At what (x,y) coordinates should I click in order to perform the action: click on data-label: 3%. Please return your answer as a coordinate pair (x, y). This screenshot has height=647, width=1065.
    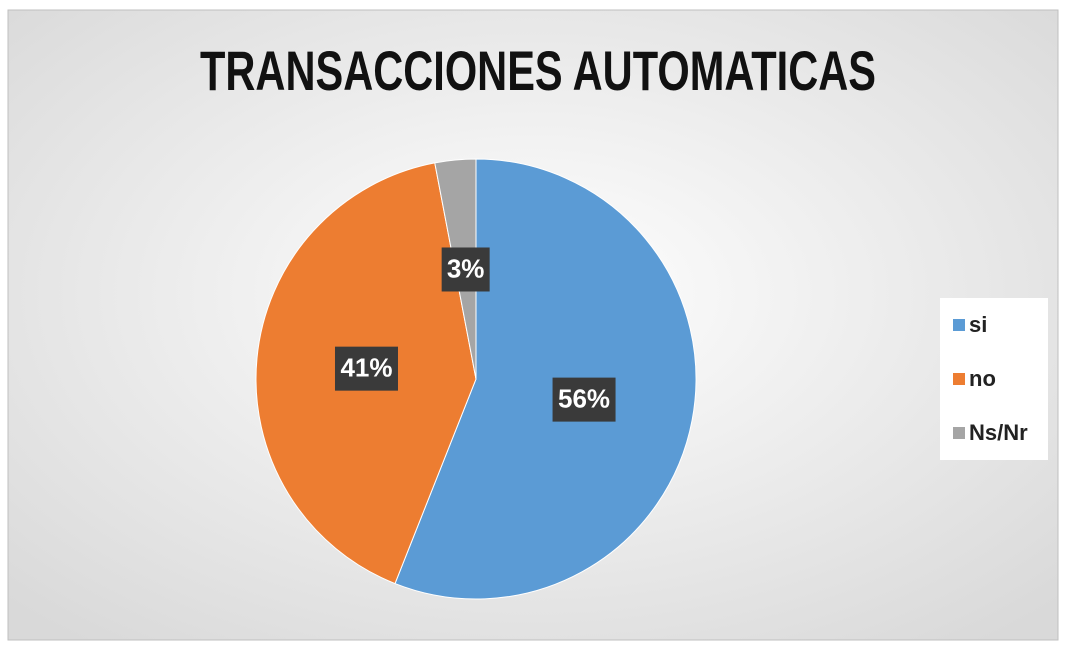
    Looking at the image, I should click on (466, 268).